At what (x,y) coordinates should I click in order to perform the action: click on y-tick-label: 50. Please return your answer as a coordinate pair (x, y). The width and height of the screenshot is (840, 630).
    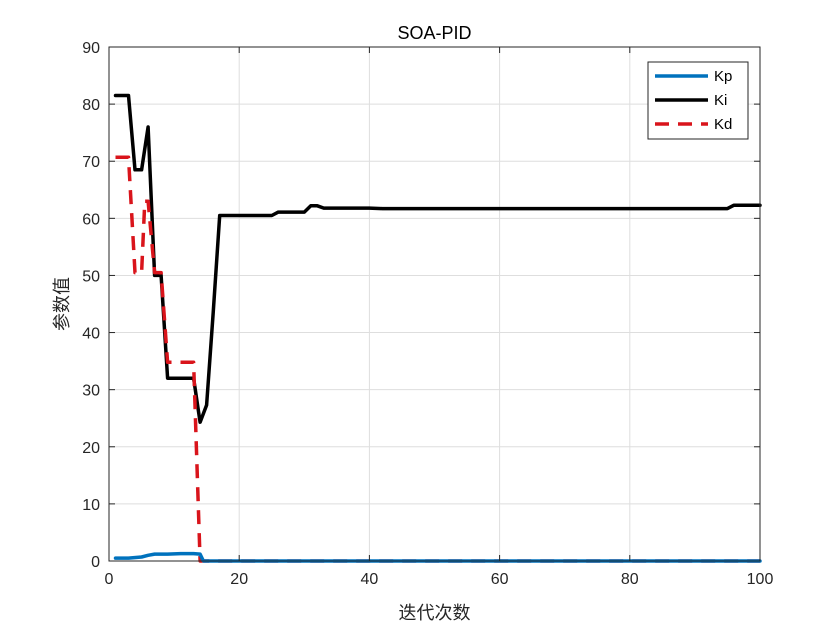
    Looking at the image, I should click on (91, 276).